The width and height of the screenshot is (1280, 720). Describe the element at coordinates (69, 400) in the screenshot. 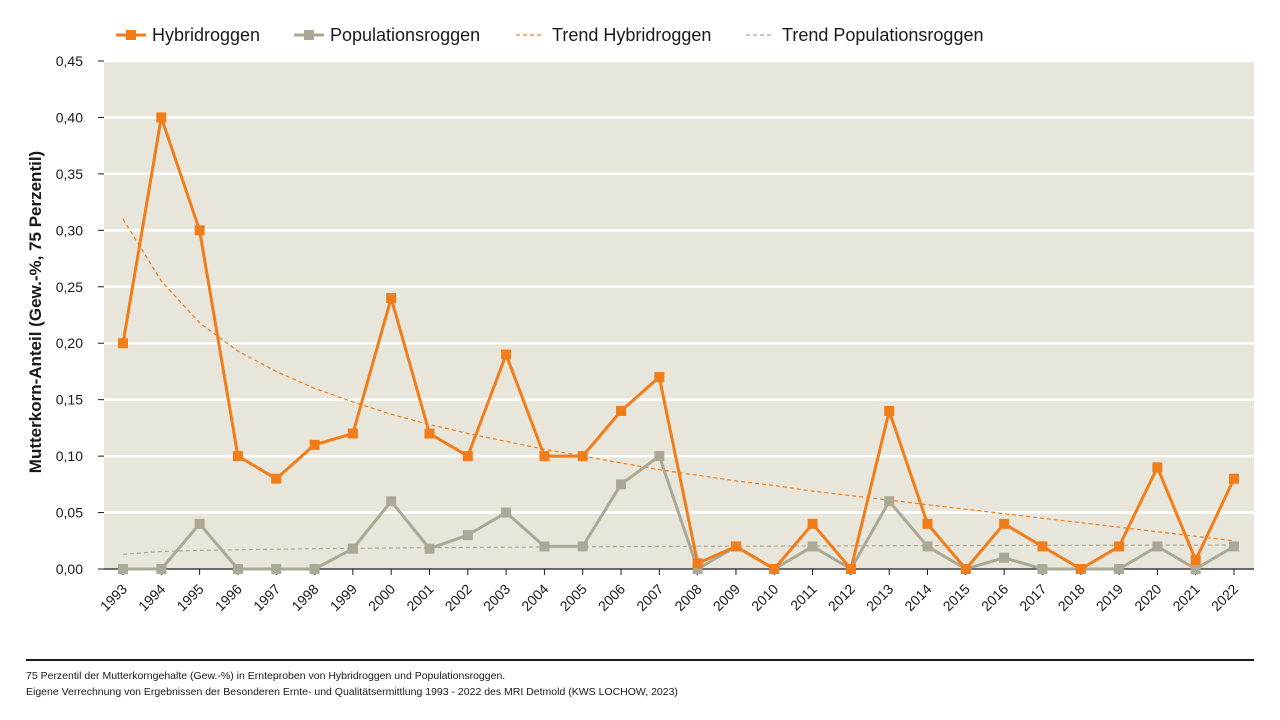

I see `y-tick-label: 0,15` at that location.